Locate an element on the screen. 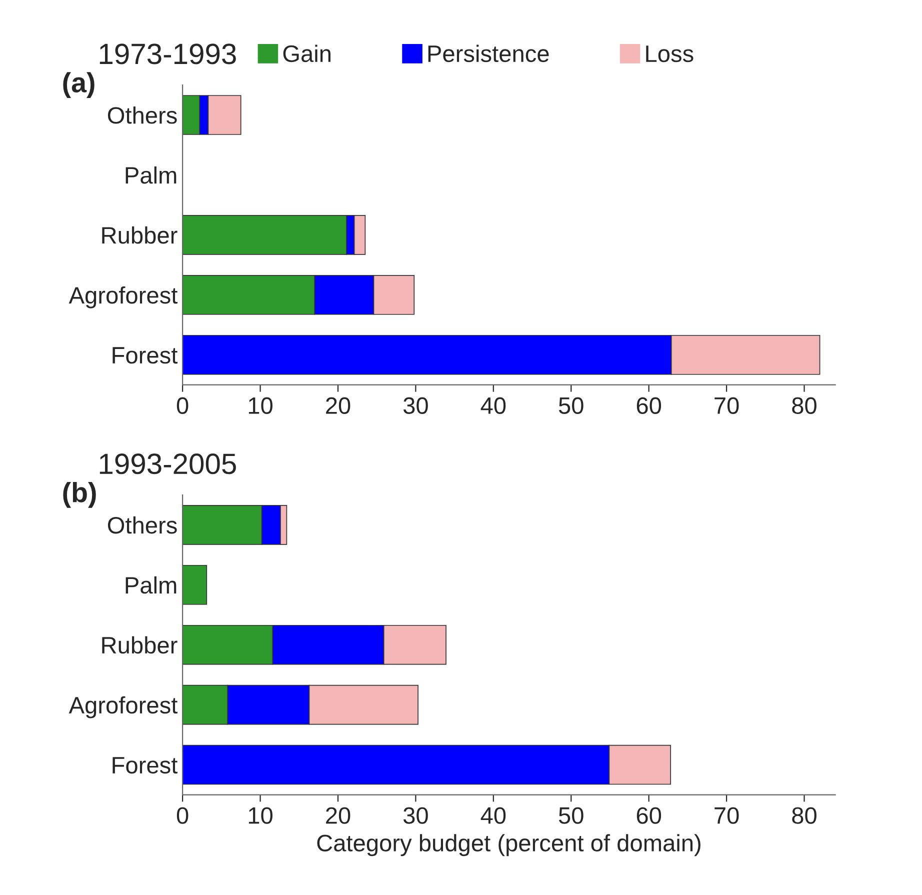 The width and height of the screenshot is (922, 895). text: (a) is located at coordinates (78, 85).